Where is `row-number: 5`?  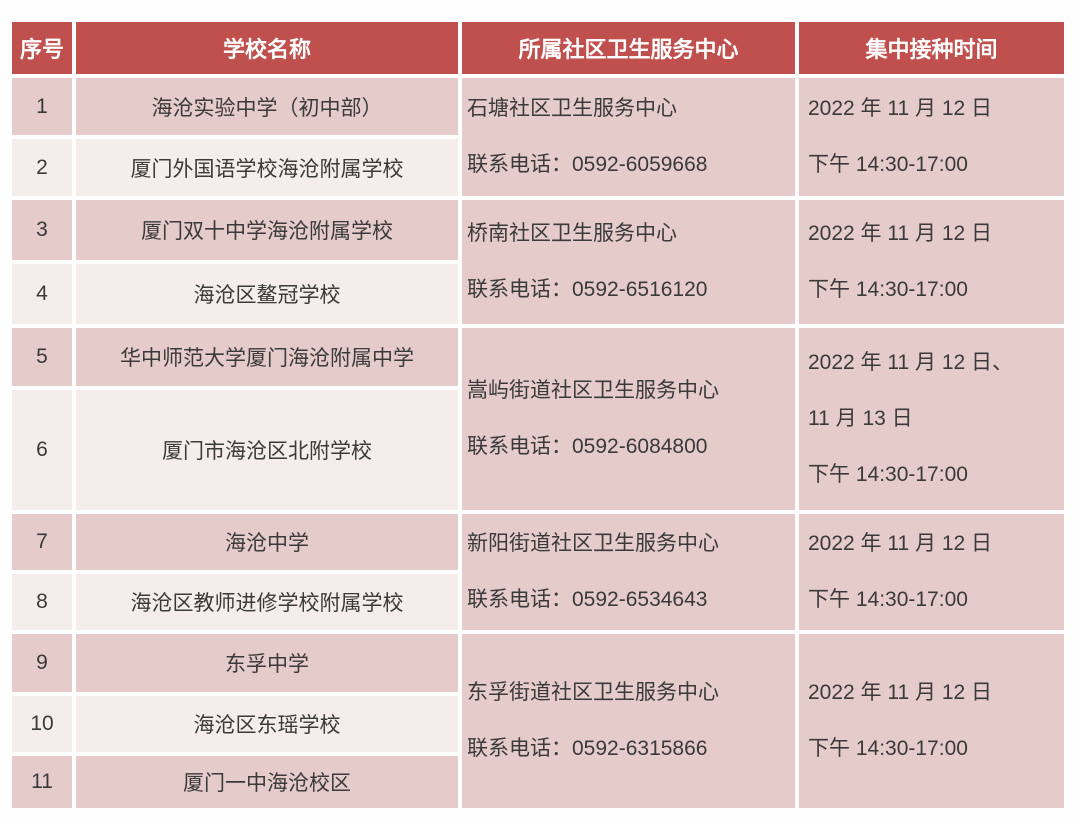
row-number: 5 is located at coordinates (42, 357).